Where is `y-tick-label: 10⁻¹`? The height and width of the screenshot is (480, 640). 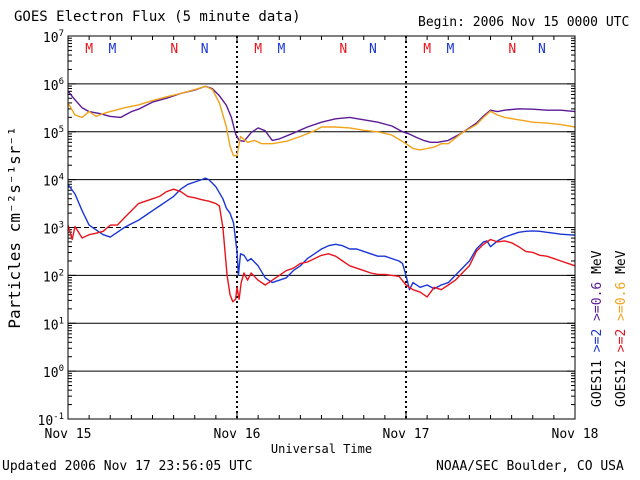 y-tick-label: 10⁻¹ is located at coordinates (51, 420).